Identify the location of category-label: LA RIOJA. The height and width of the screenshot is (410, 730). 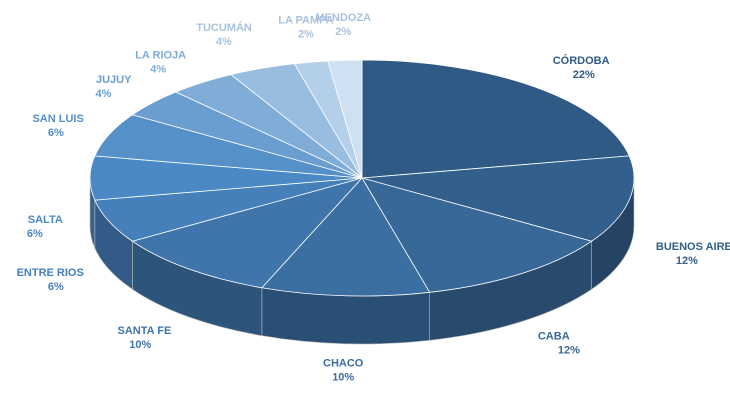
(160, 55).